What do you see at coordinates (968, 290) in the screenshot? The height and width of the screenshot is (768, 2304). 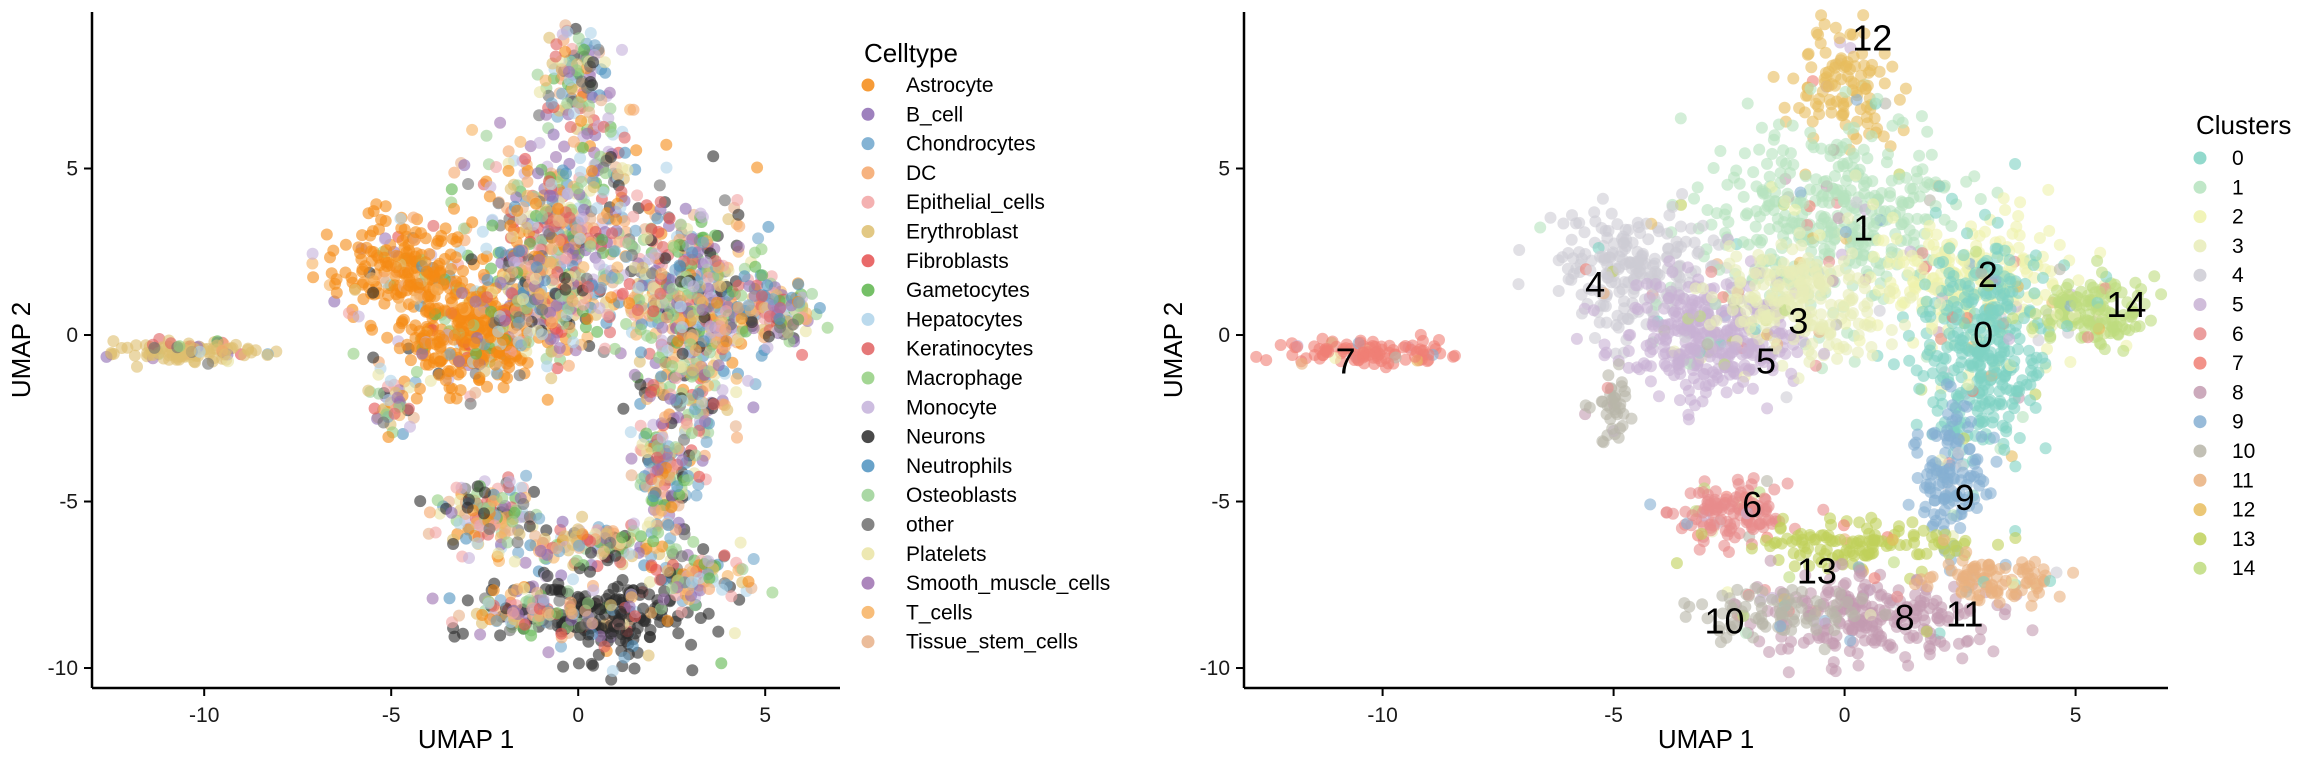 I see `legend-label: Gametocytes` at bounding box center [968, 290].